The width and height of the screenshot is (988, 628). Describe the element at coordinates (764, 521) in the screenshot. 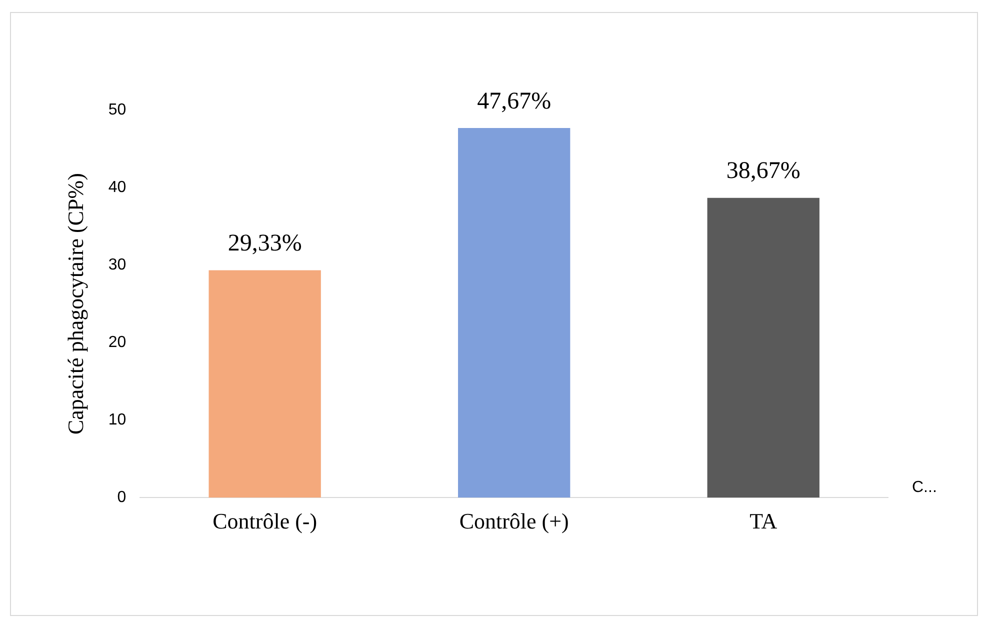

I see `x-tick-label: TA` at that location.